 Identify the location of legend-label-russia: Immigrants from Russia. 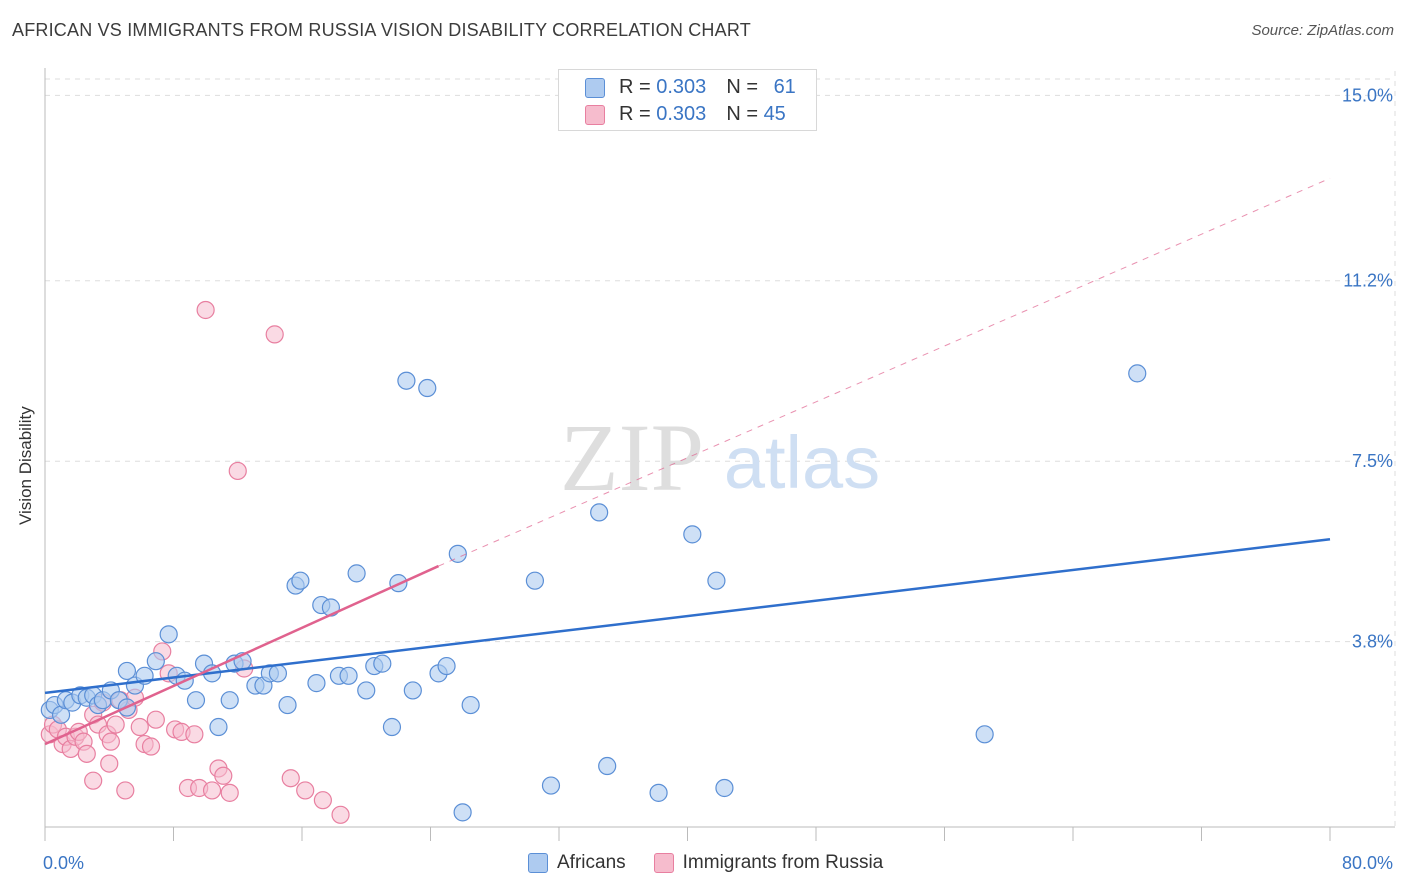
(783, 862).